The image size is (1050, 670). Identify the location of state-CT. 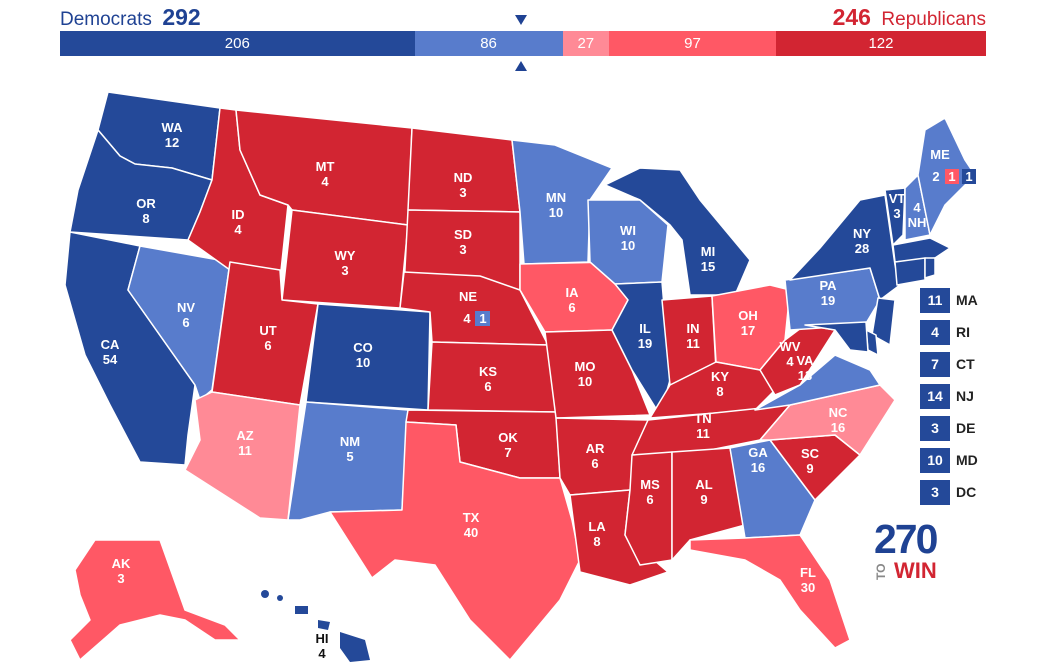
(910, 271).